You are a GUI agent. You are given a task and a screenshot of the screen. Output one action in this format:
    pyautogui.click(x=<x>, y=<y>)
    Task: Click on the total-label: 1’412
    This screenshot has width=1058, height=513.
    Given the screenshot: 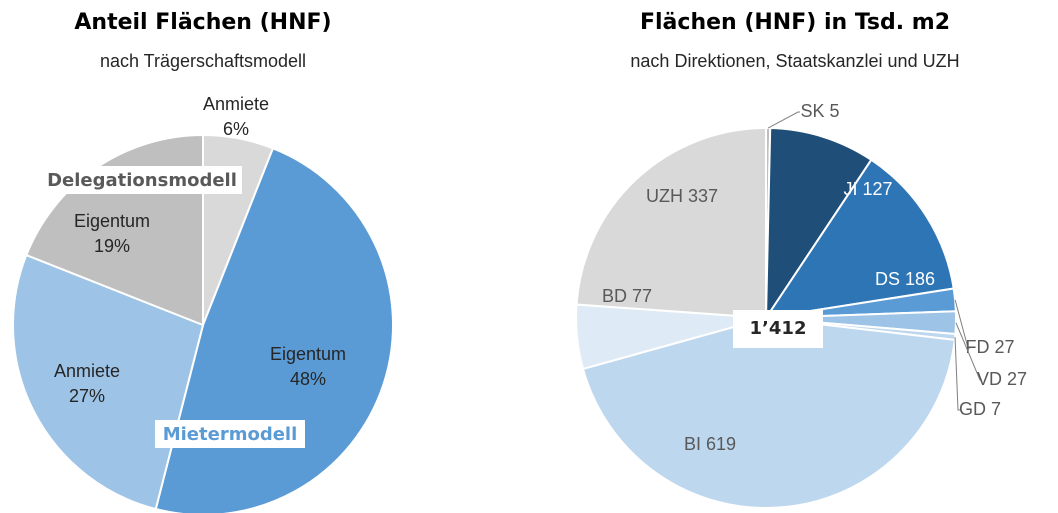 What is the action you would take?
    pyautogui.click(x=778, y=328)
    